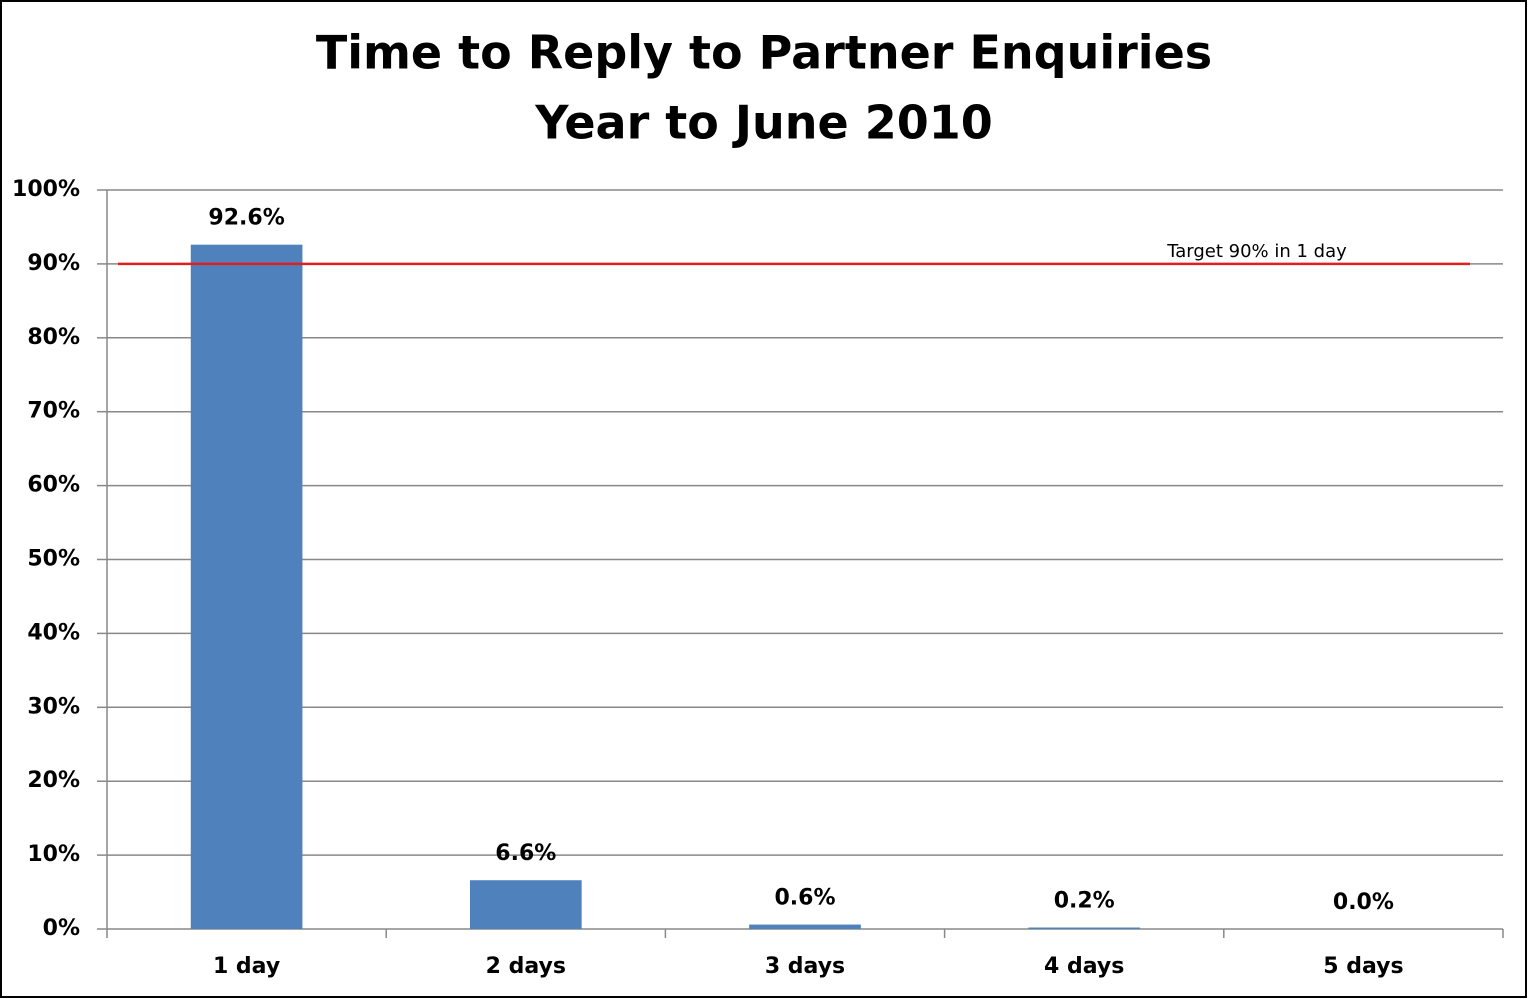 This screenshot has height=999, width=1528. What do you see at coordinates (53, 706) in the screenshot?
I see `y-tick-label: 30%` at bounding box center [53, 706].